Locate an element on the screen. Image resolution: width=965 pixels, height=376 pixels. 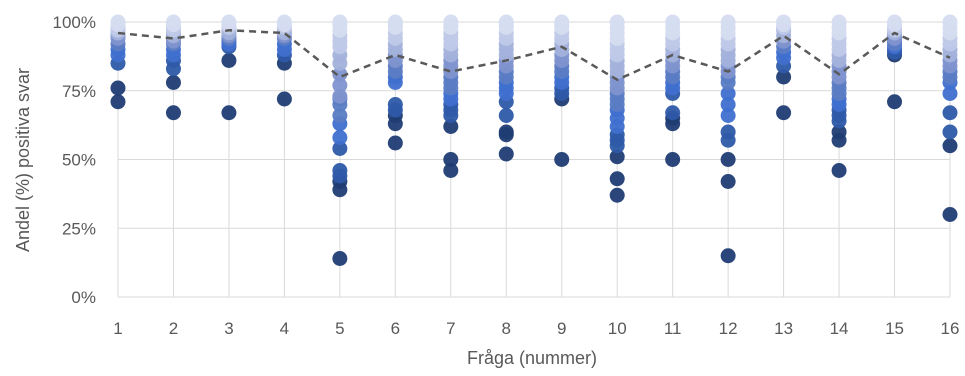
x-axis-ticks: 1 2 3 4 5 6 7 8 9 10 11 12 13 14 15 16 is located at coordinates (536, 328).